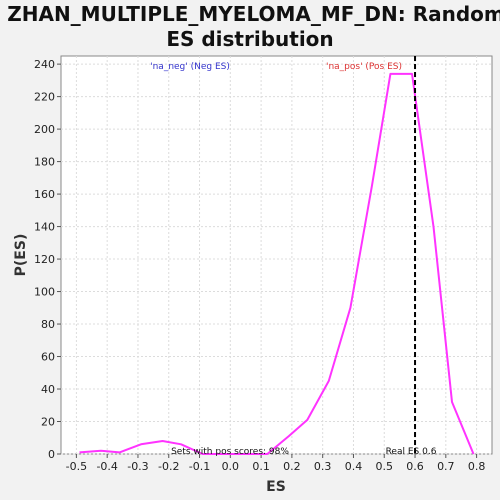  Describe the element at coordinates (253, 14) in the screenshot. I see `chart-title-line1: ZHAN_MULTIPLE_MYELOMA_MF_DN: Random` at that location.